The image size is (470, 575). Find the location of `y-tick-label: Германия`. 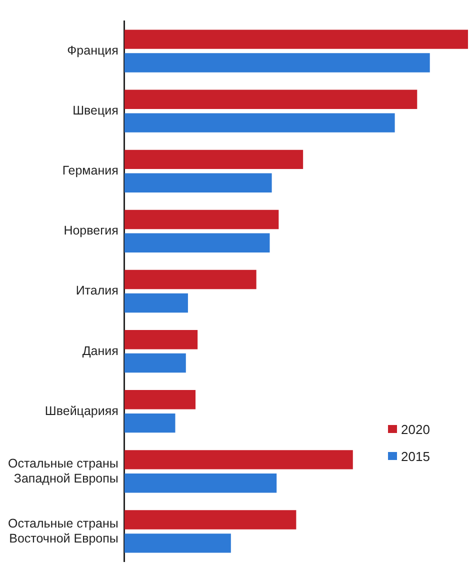

y-tick-label: Германия is located at coordinates (90, 171).